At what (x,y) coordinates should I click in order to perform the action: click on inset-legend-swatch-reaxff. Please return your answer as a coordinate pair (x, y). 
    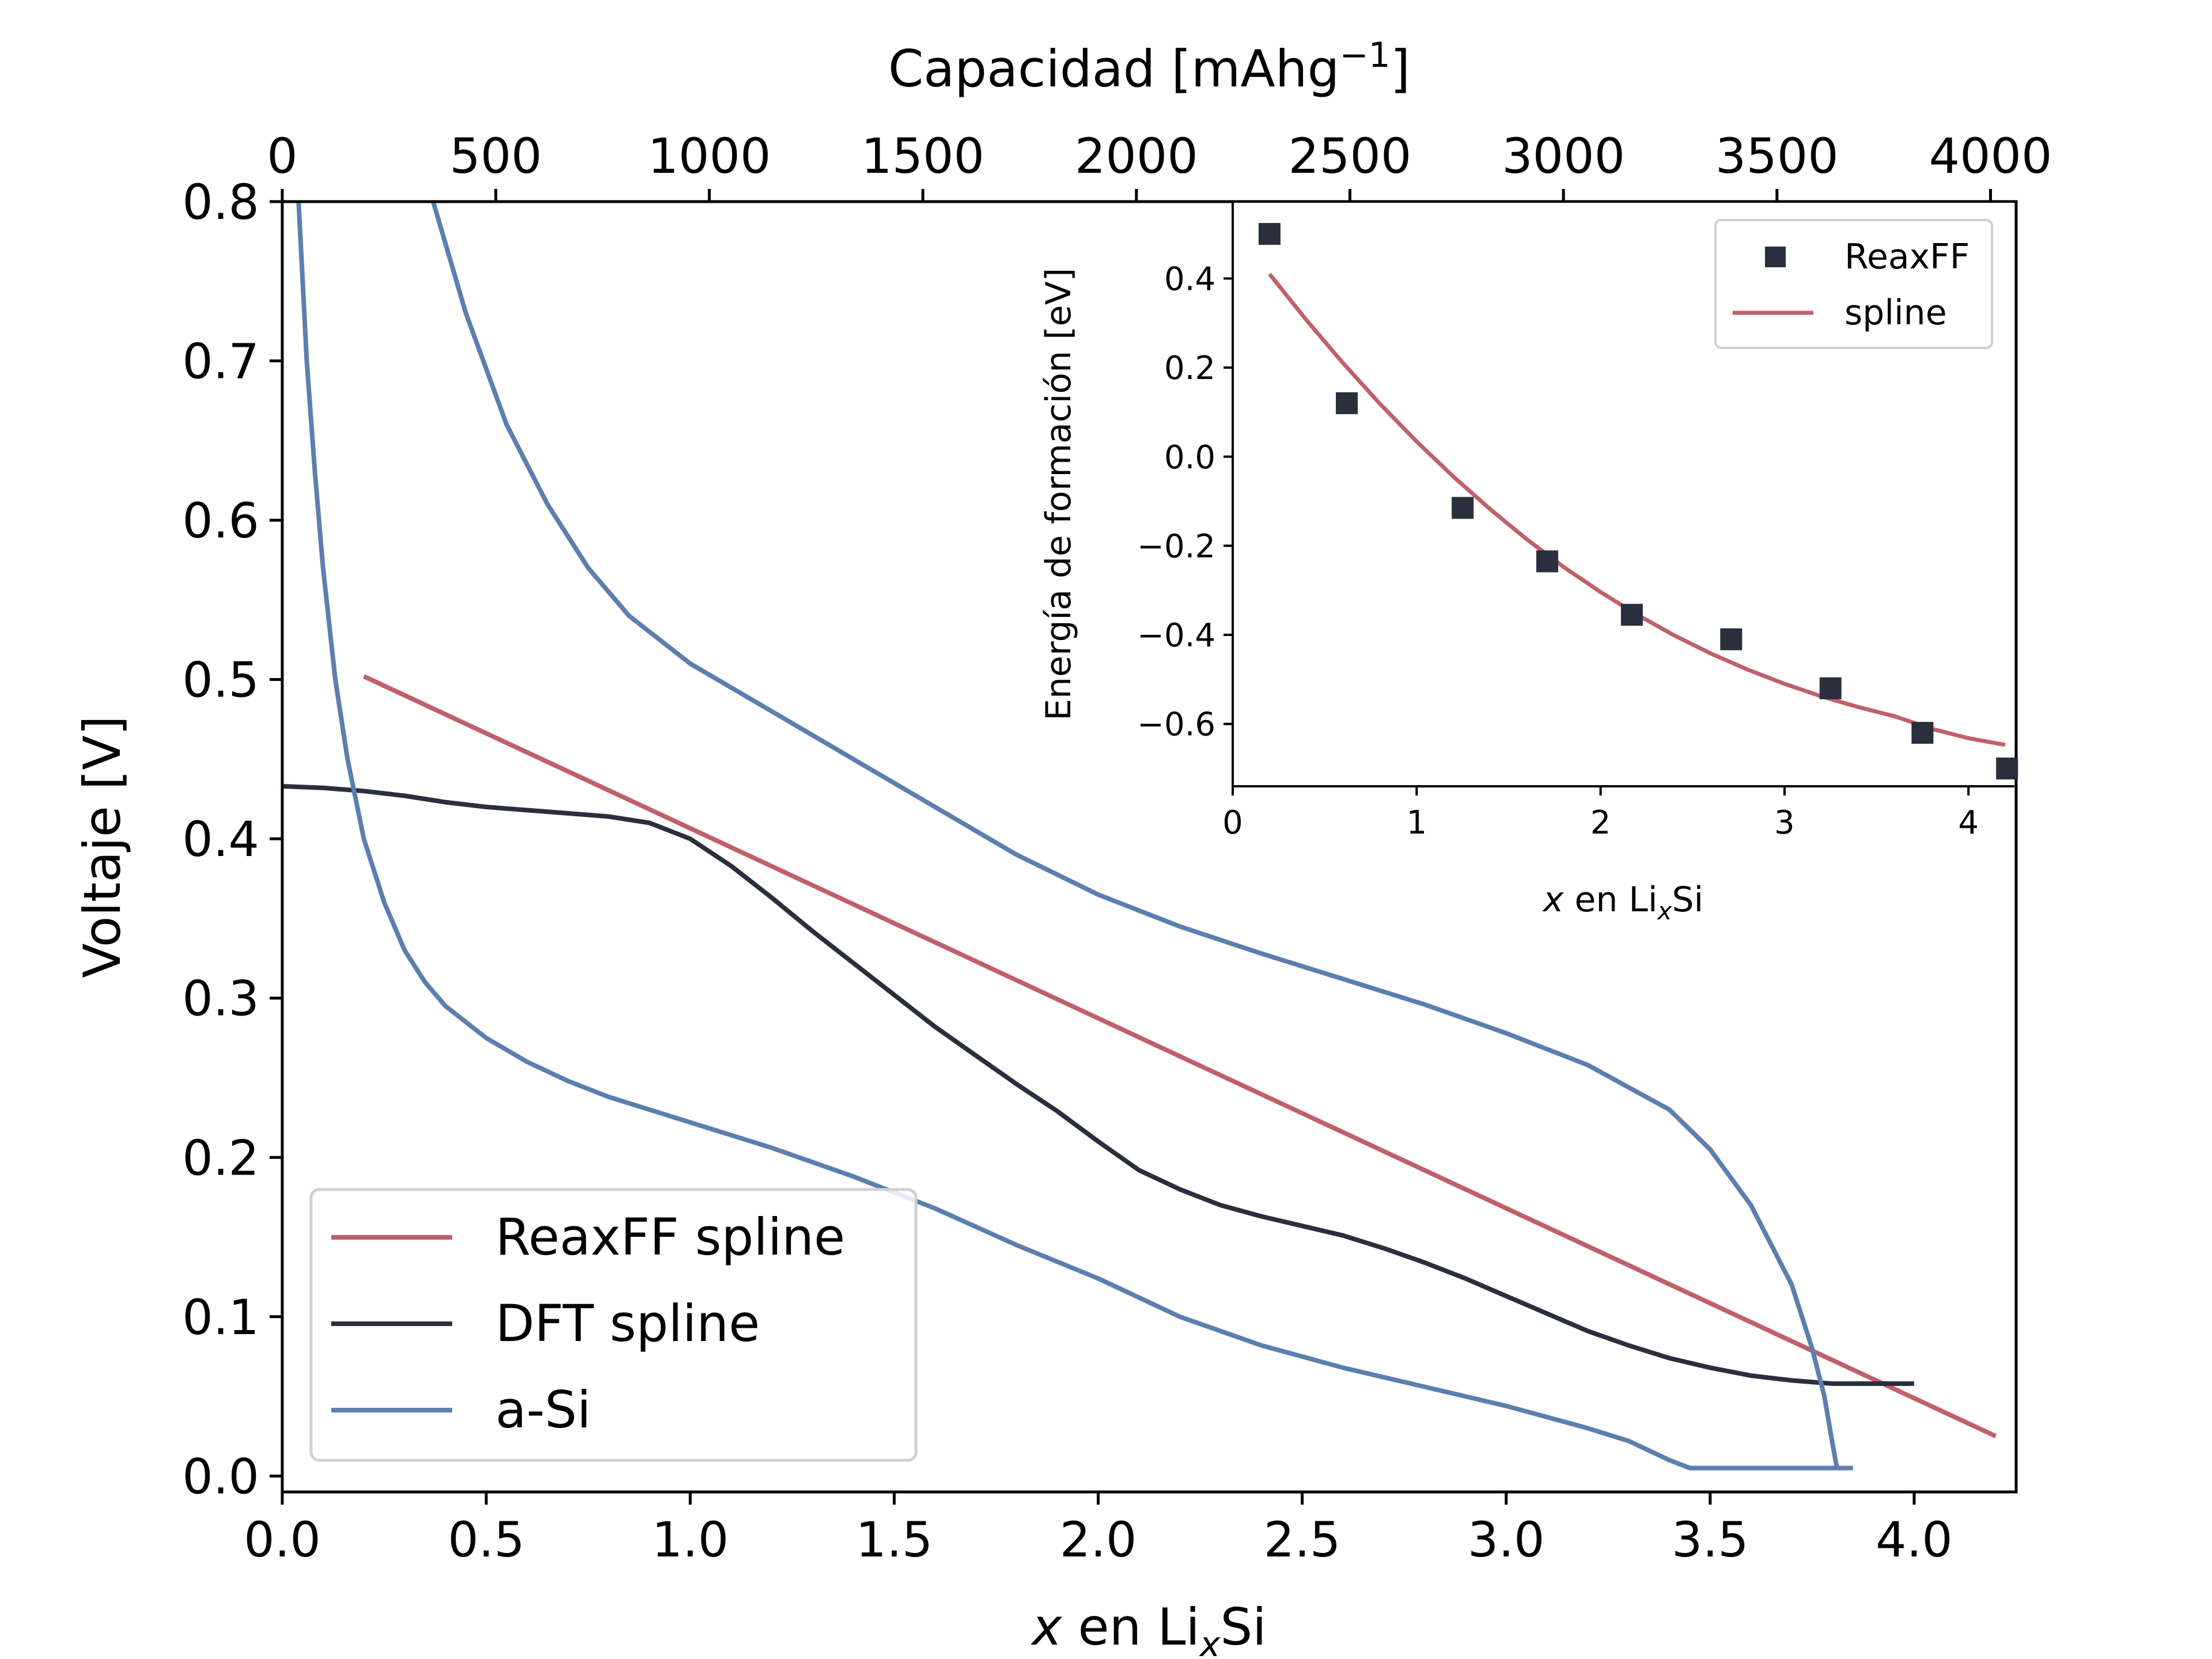
    Looking at the image, I should click on (1775, 257).